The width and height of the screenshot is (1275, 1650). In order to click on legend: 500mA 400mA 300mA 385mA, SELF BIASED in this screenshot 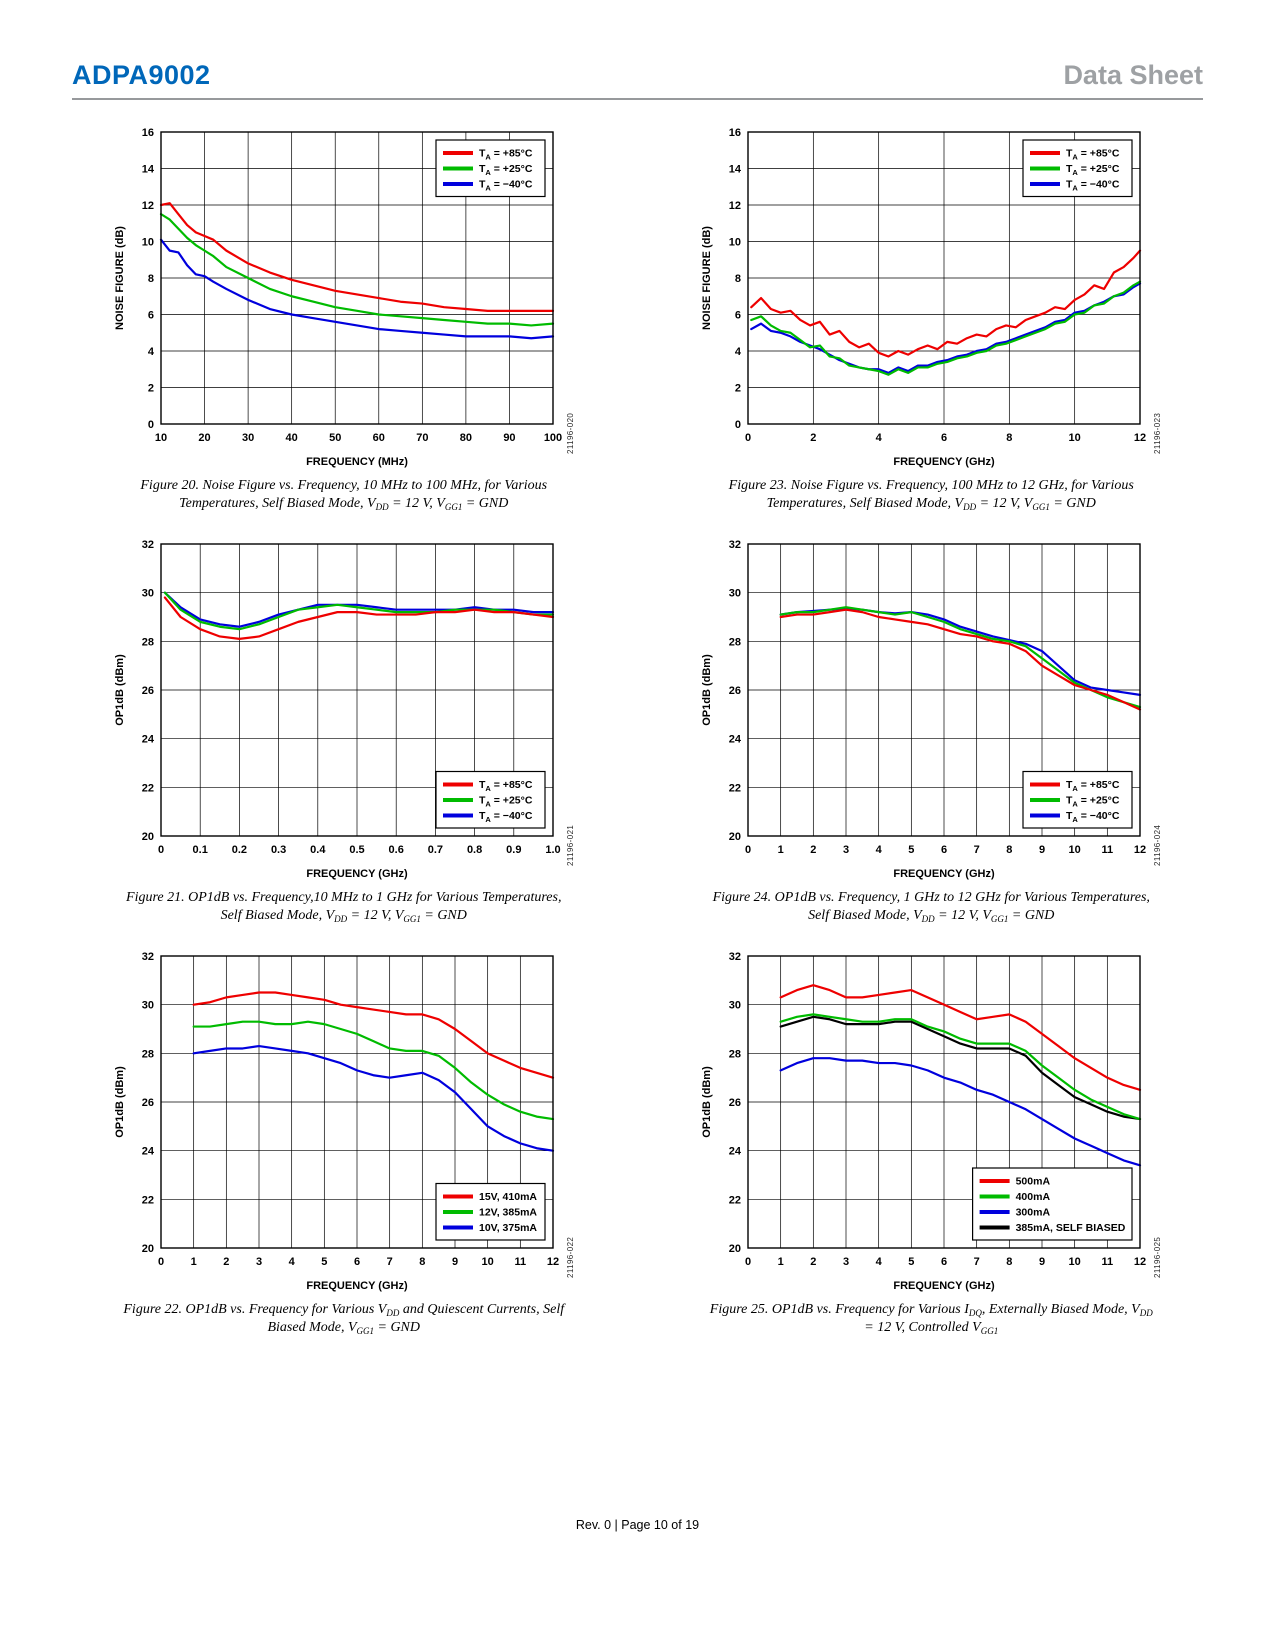, I will do `click(1052, 1204)`.